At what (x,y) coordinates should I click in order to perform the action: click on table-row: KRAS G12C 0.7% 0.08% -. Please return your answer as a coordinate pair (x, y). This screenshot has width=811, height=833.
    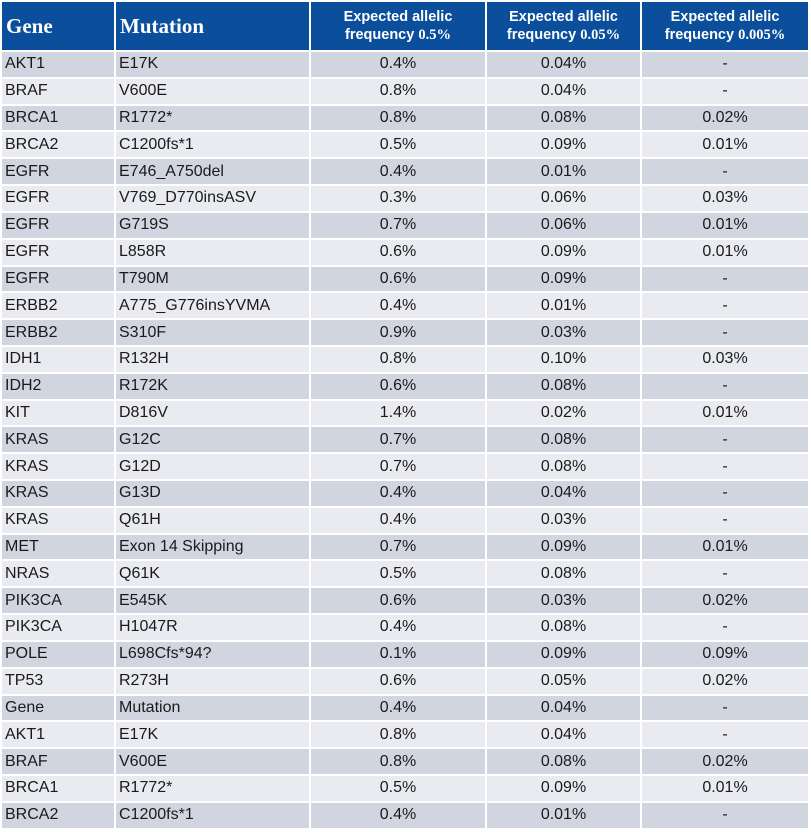
    Looking at the image, I should click on (405, 440).